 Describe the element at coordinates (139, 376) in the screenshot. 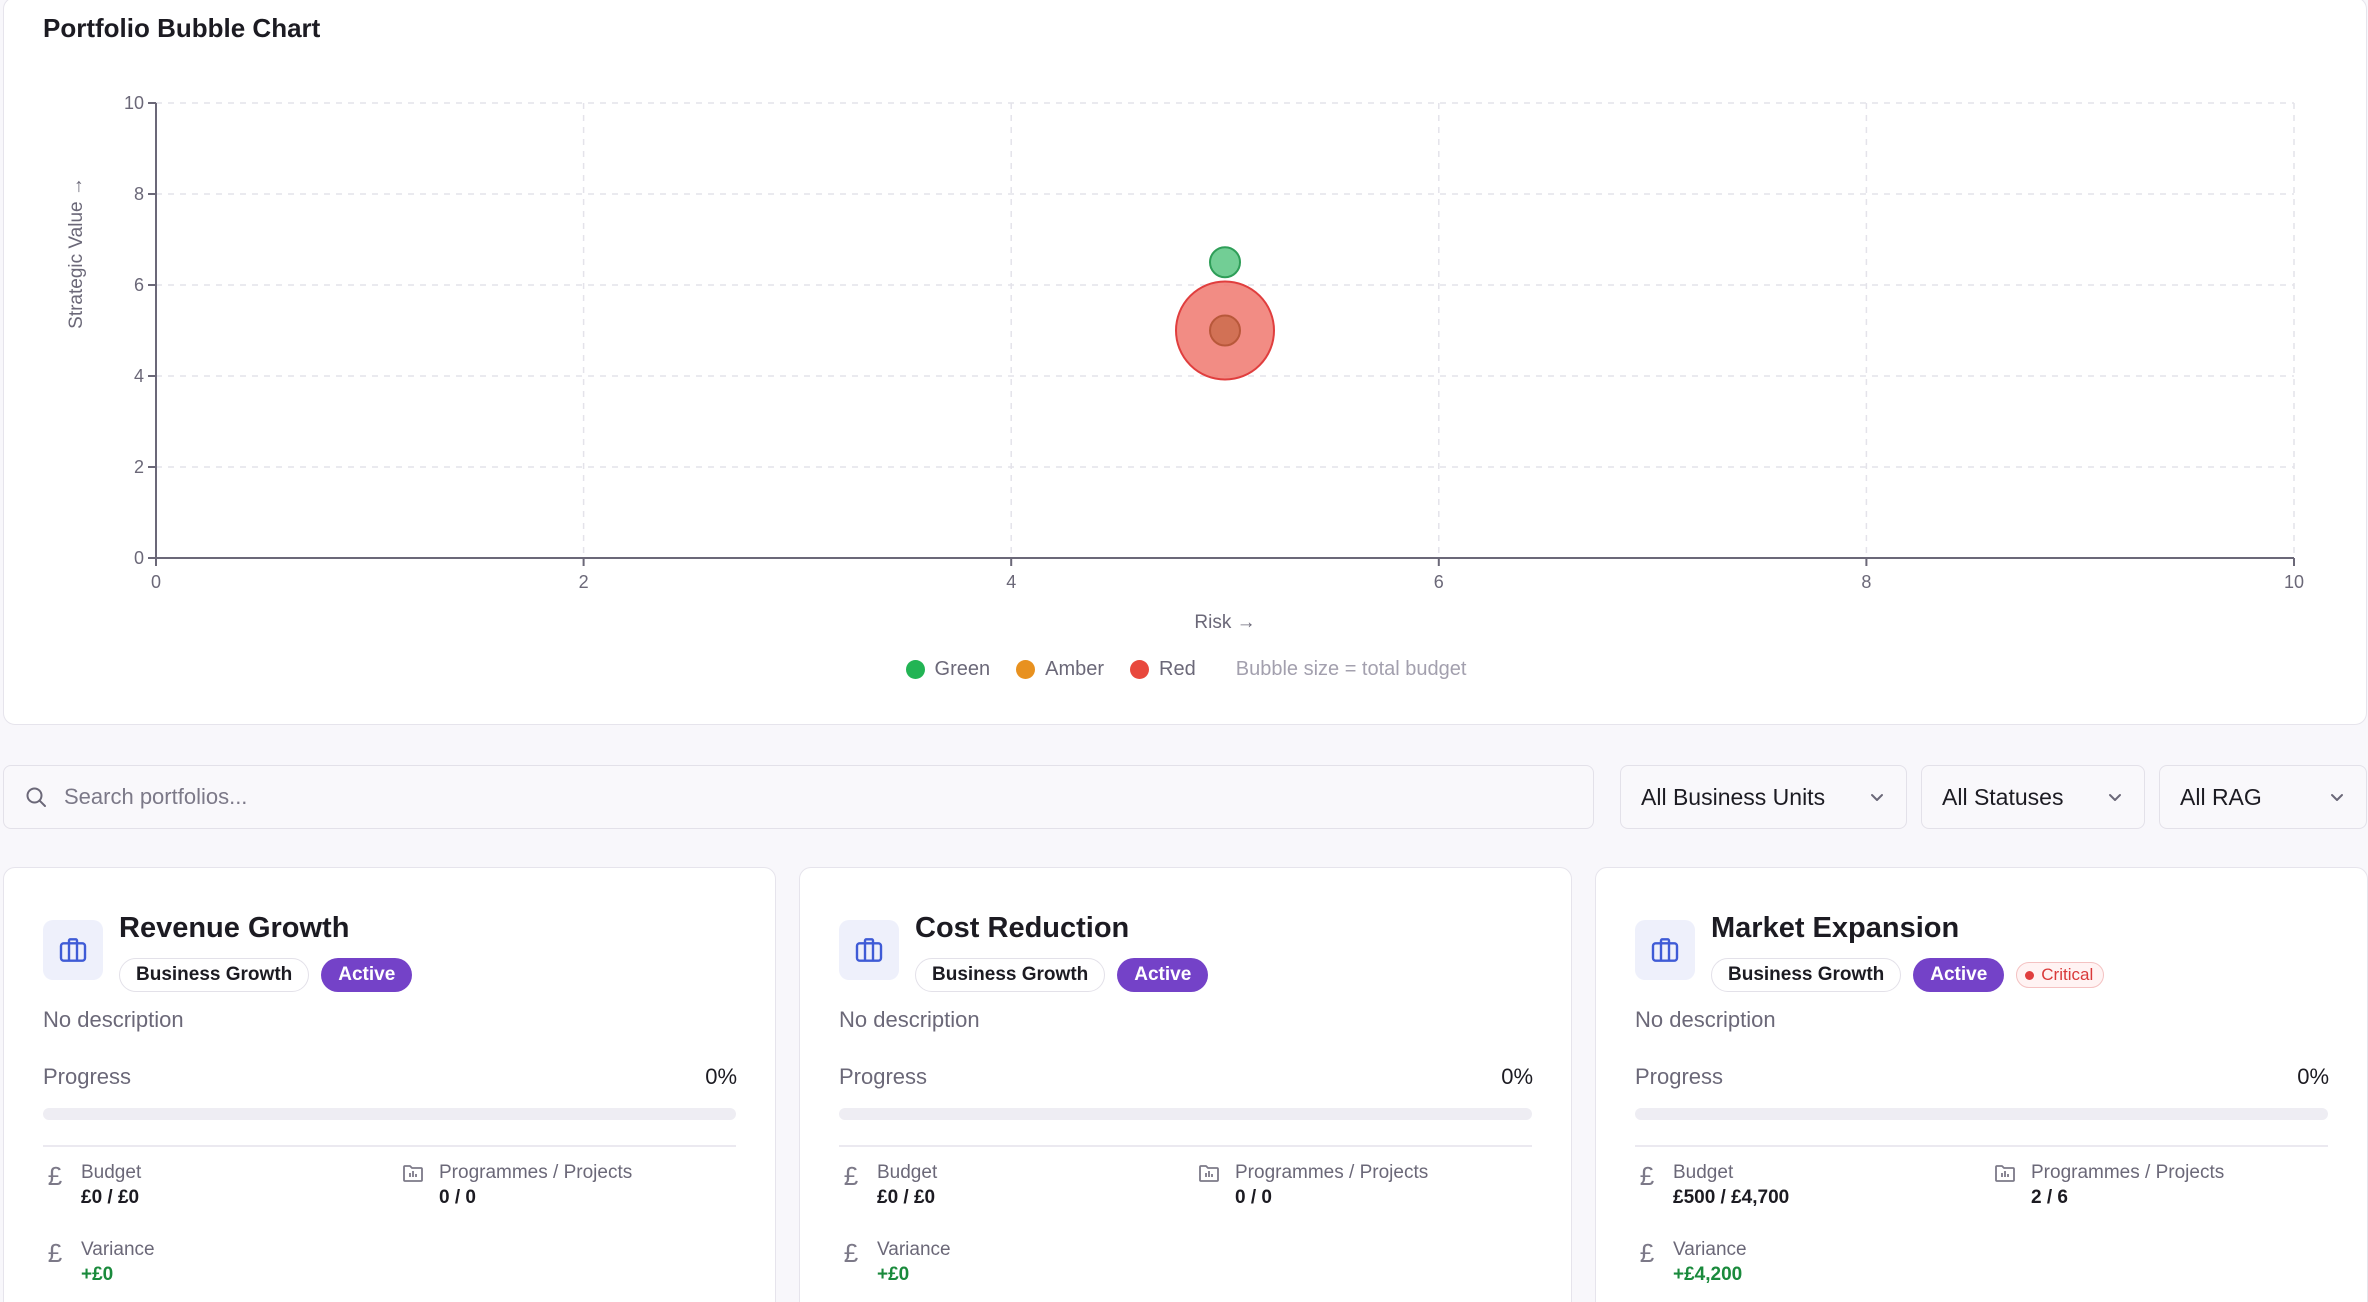

I see `y-tick-label: 4` at that location.